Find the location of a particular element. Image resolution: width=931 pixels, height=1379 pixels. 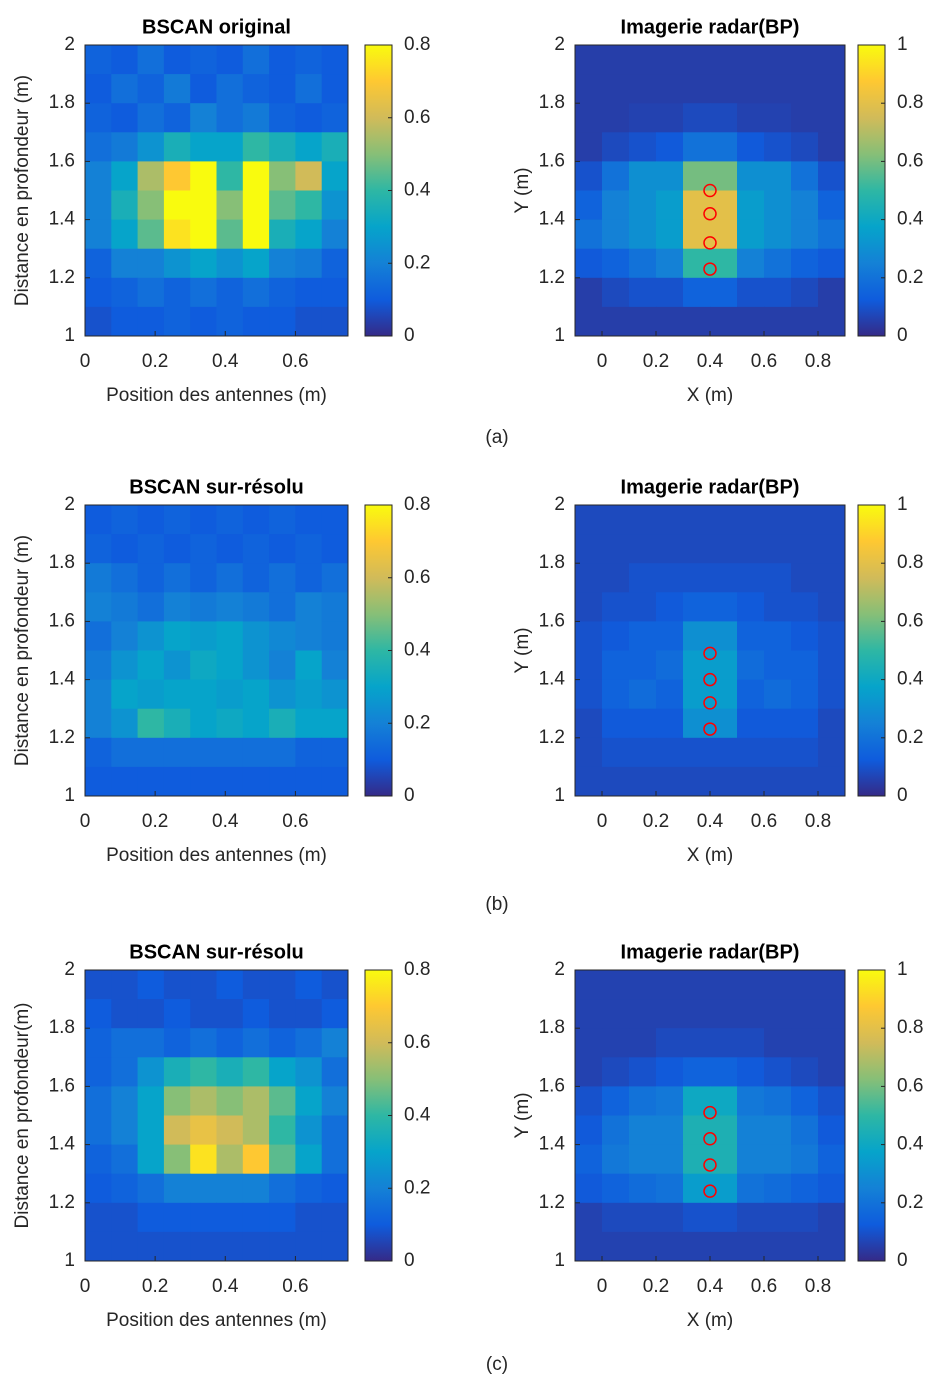

y-axis-label: Y (m) is located at coordinates (522, 650).